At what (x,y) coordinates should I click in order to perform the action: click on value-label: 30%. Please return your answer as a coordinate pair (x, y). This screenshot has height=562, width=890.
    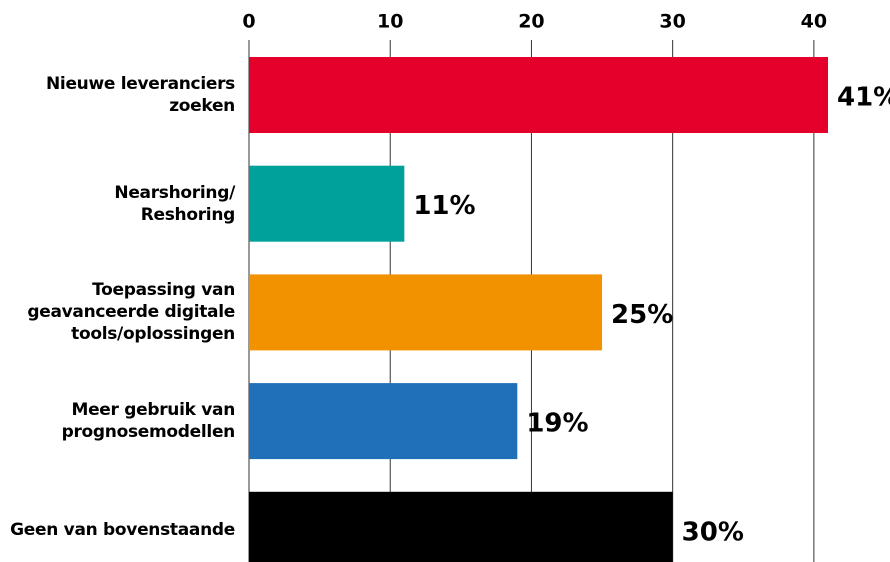
    Looking at the image, I should click on (713, 532).